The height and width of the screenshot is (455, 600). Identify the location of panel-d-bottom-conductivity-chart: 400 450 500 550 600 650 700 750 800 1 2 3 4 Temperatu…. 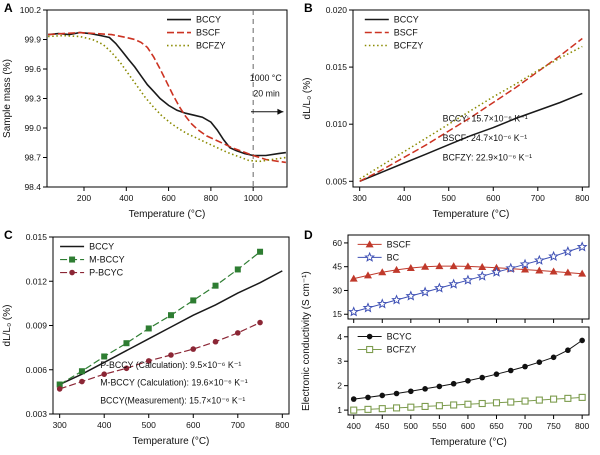
(463, 387).